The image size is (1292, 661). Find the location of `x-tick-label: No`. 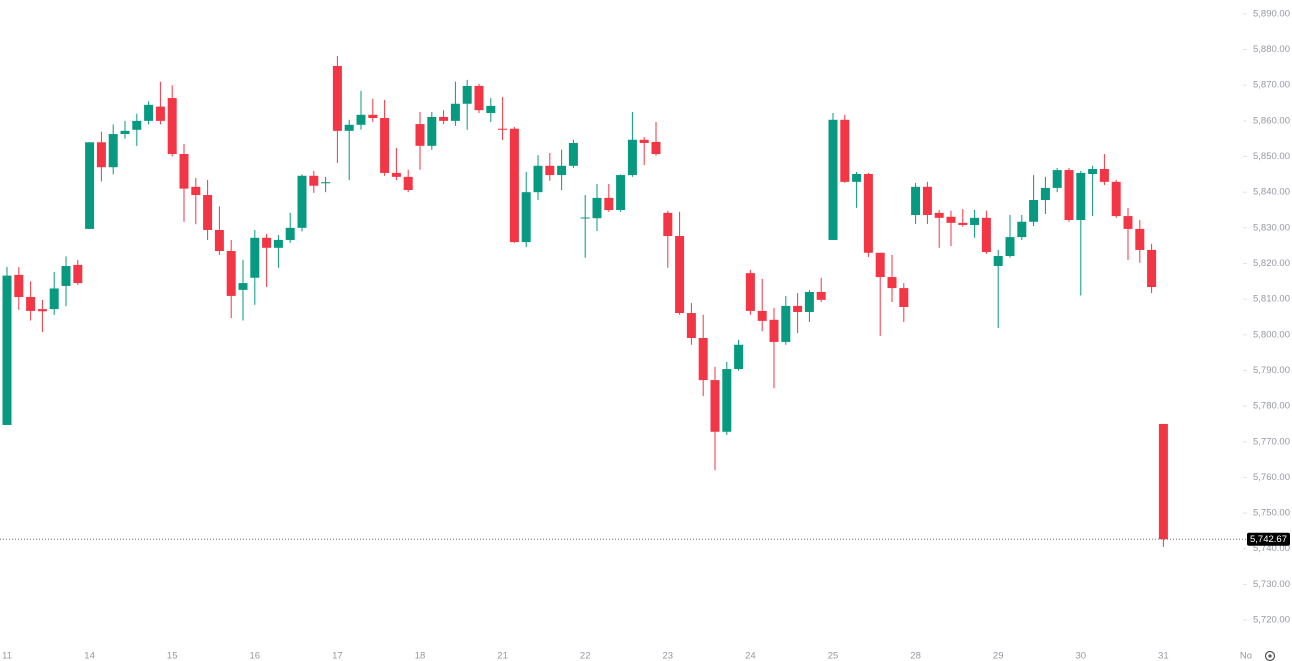

x-tick-label: No is located at coordinates (1246, 656).